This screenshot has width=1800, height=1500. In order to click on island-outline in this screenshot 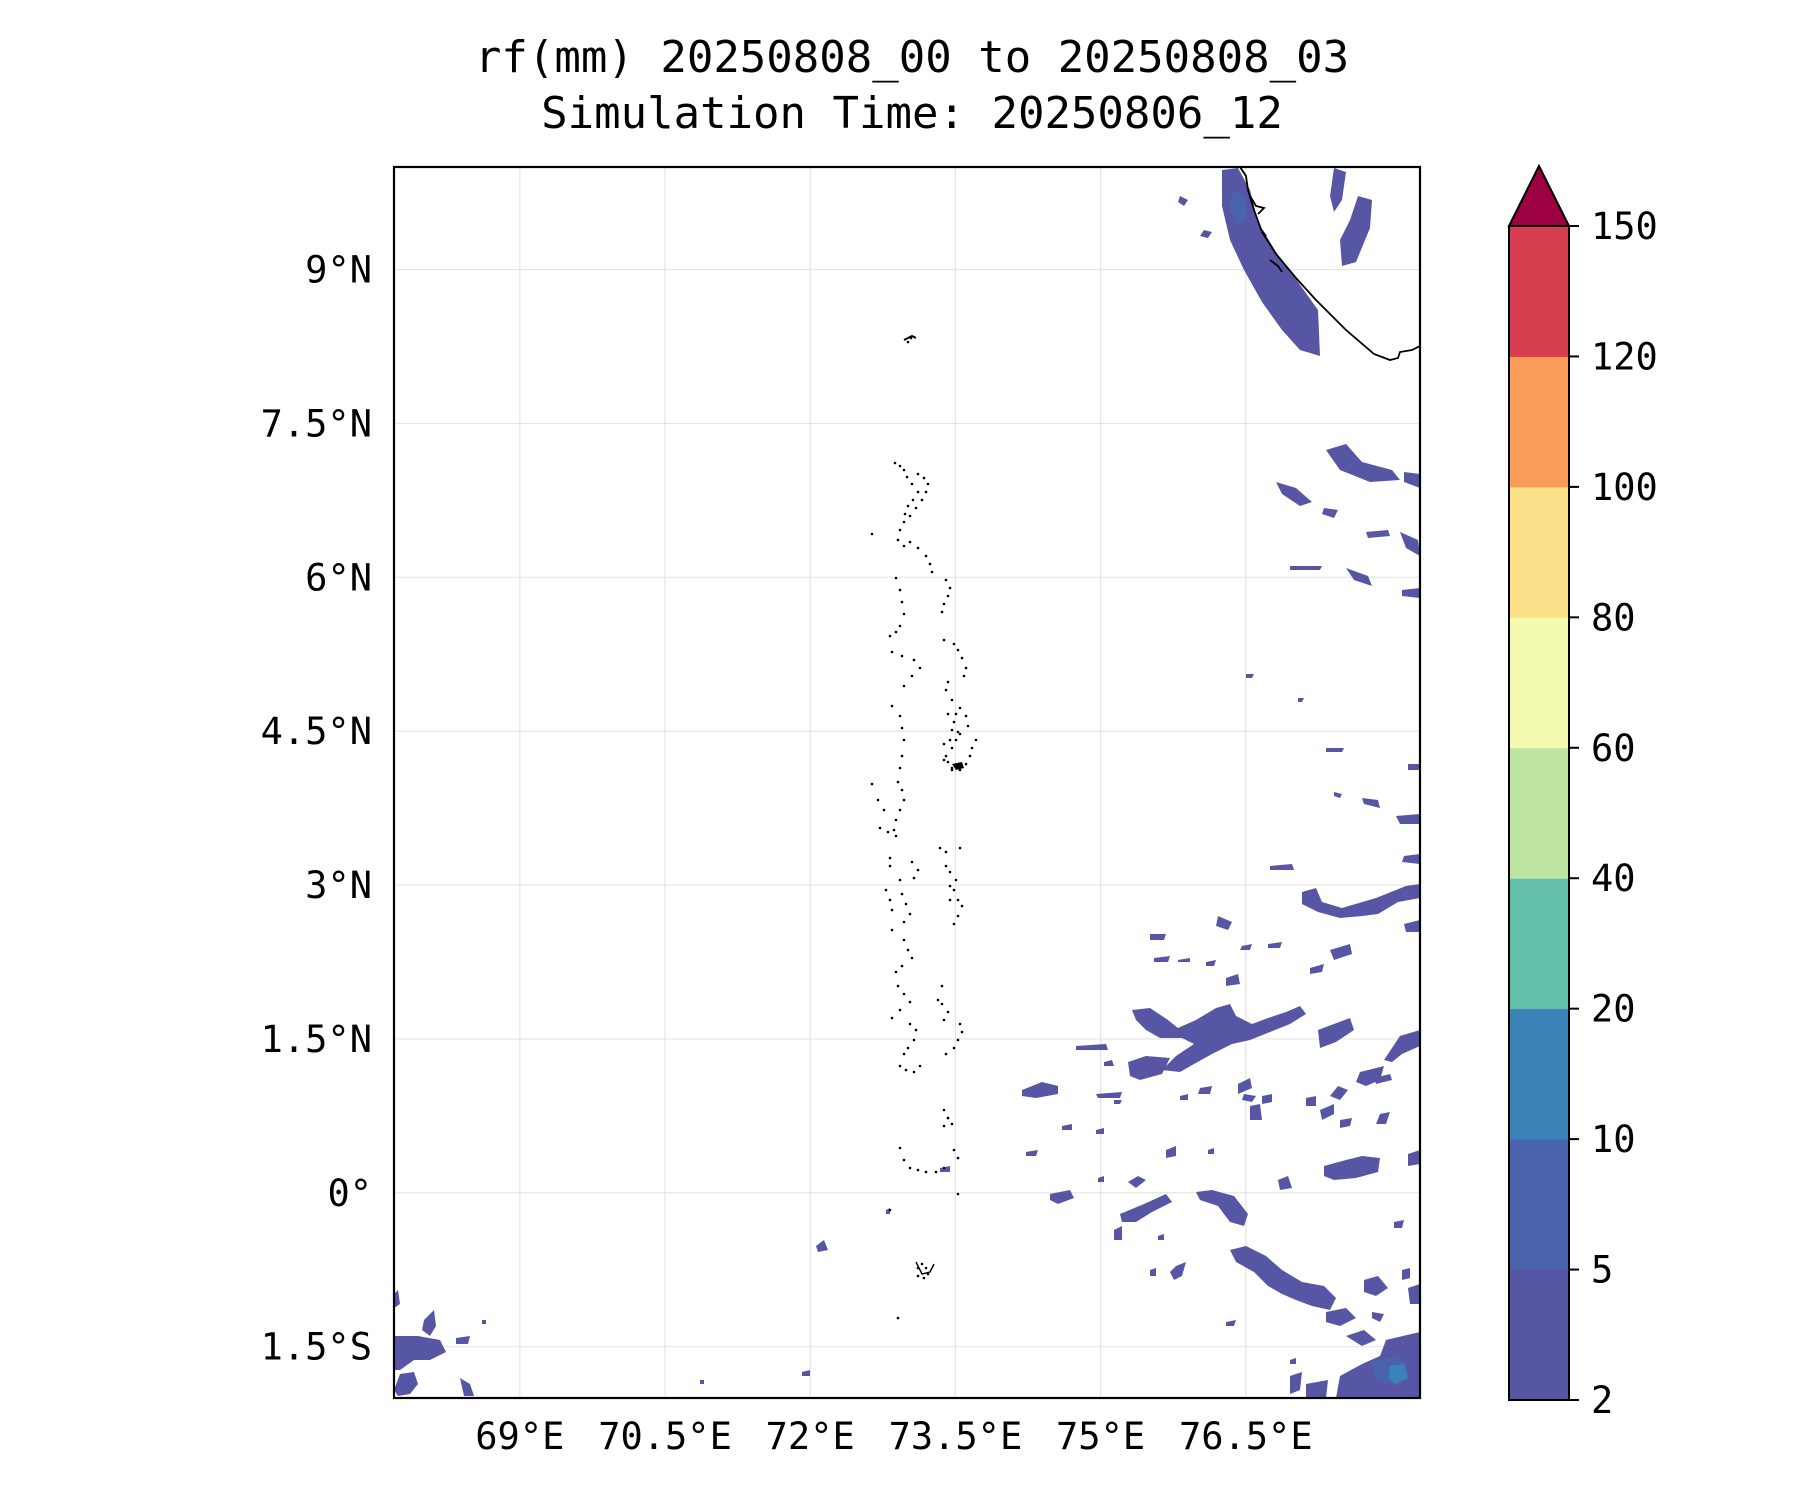, I will do `click(925, 1268)`.